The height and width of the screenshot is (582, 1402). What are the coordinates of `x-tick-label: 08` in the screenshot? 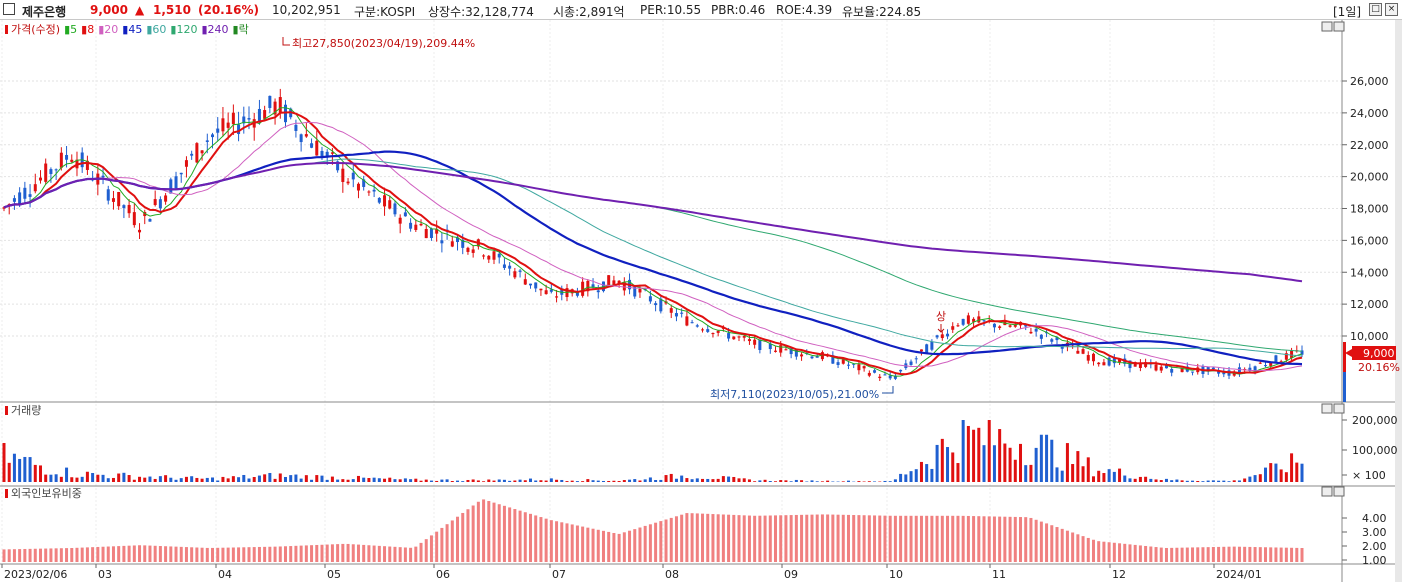 It's located at (672, 574).